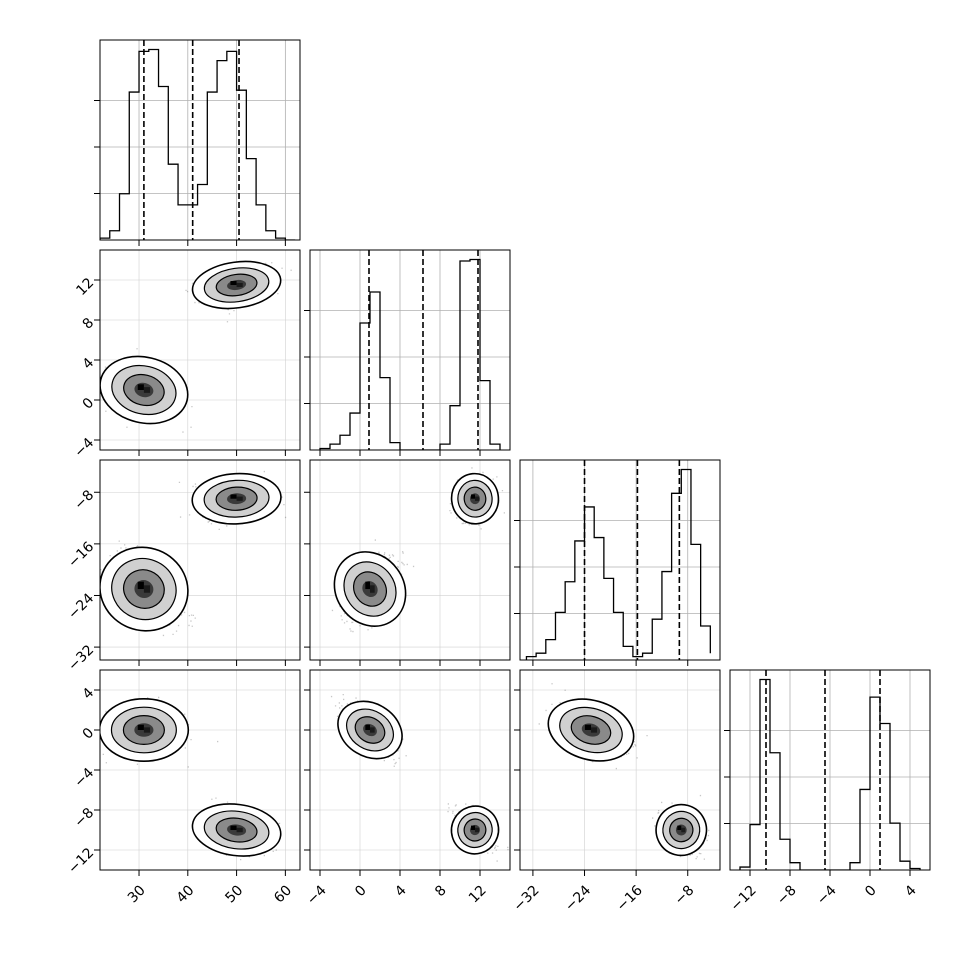  What do you see at coordinates (630, 898) in the screenshot?
I see `x-tick-label: −16` at bounding box center [630, 898].